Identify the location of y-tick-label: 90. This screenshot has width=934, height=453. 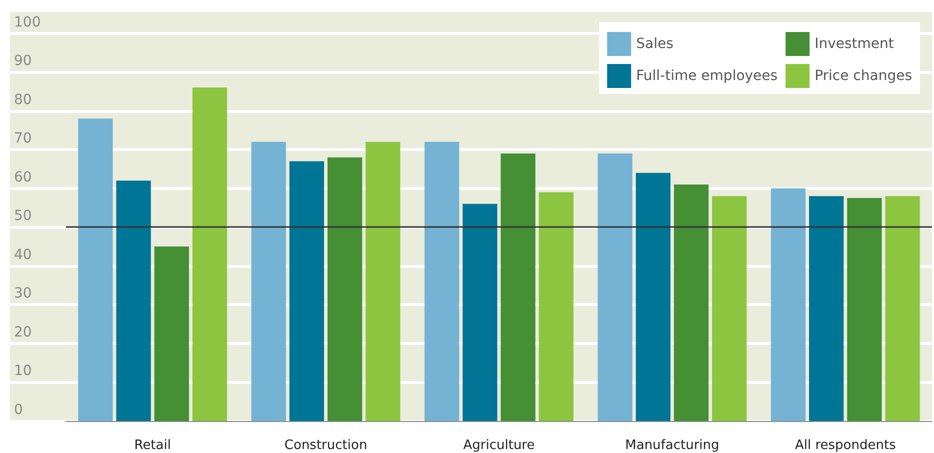
(23, 61).